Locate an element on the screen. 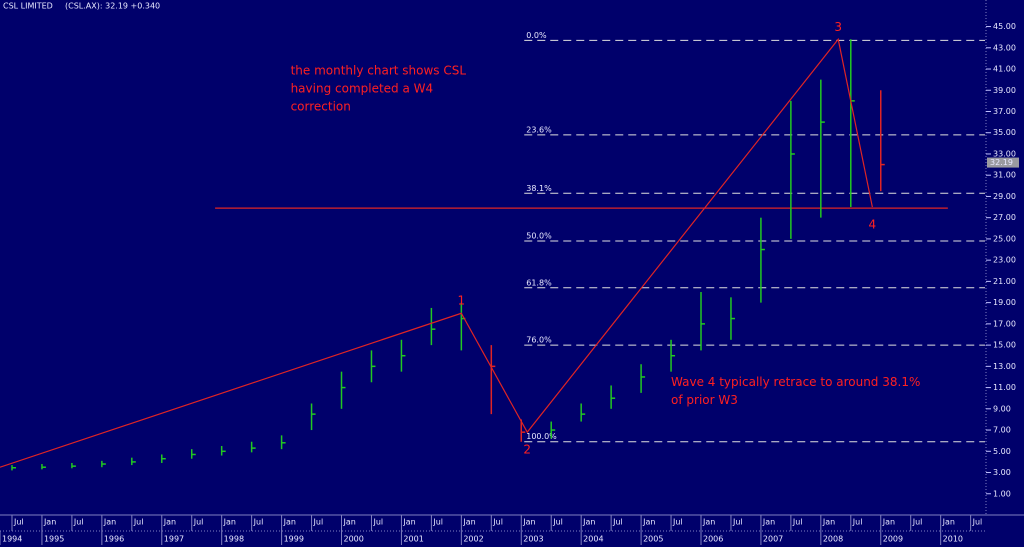 The height and width of the screenshot is (547, 1024). x-tick-label: 2005 is located at coordinates (653, 539).